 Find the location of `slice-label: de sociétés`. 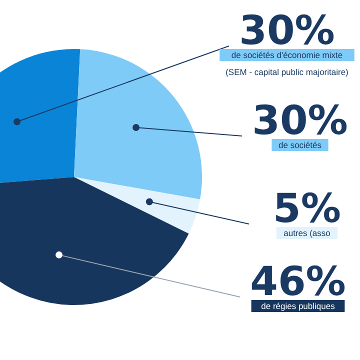

slice-label: de sociétés is located at coordinates (300, 145).